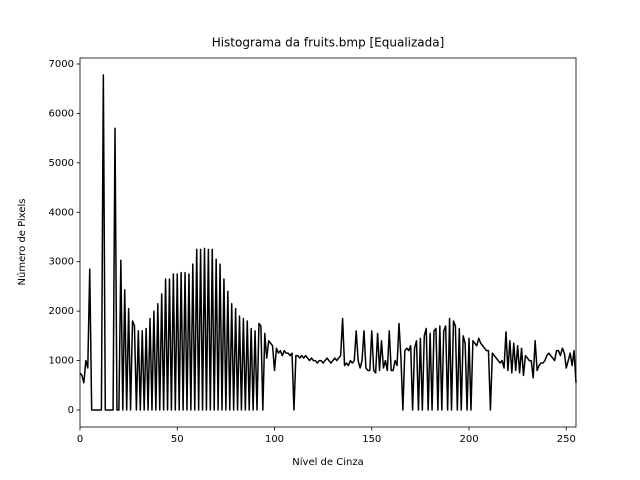 This screenshot has height=480, width=640. I want to click on y-tick-label: 3000, so click(61, 262).